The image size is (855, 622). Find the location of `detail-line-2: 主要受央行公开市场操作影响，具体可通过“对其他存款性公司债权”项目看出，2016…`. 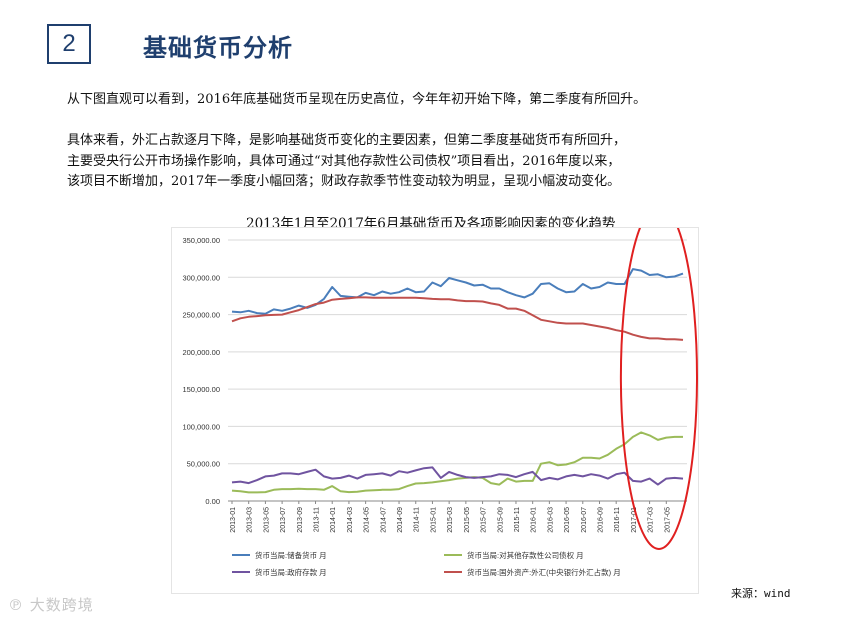

detail-line-2: 主要受央行公开市场操作影响，具体可通过“对其他存款性公司债权”项目看出，2016… is located at coordinates (344, 161).